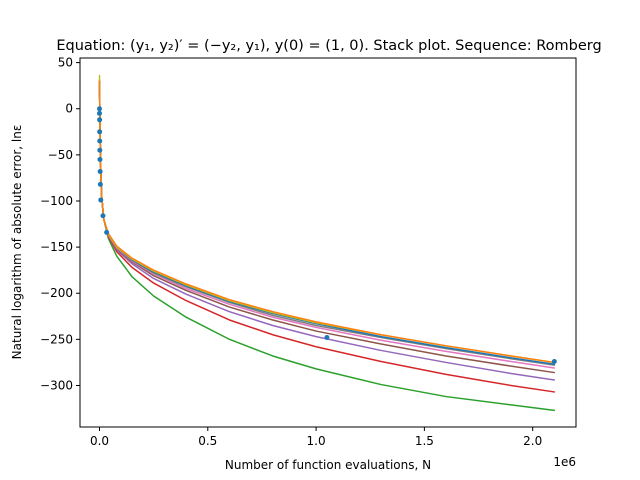  Describe the element at coordinates (56, 293) in the screenshot. I see `y-tick-label-6: −200` at that location.